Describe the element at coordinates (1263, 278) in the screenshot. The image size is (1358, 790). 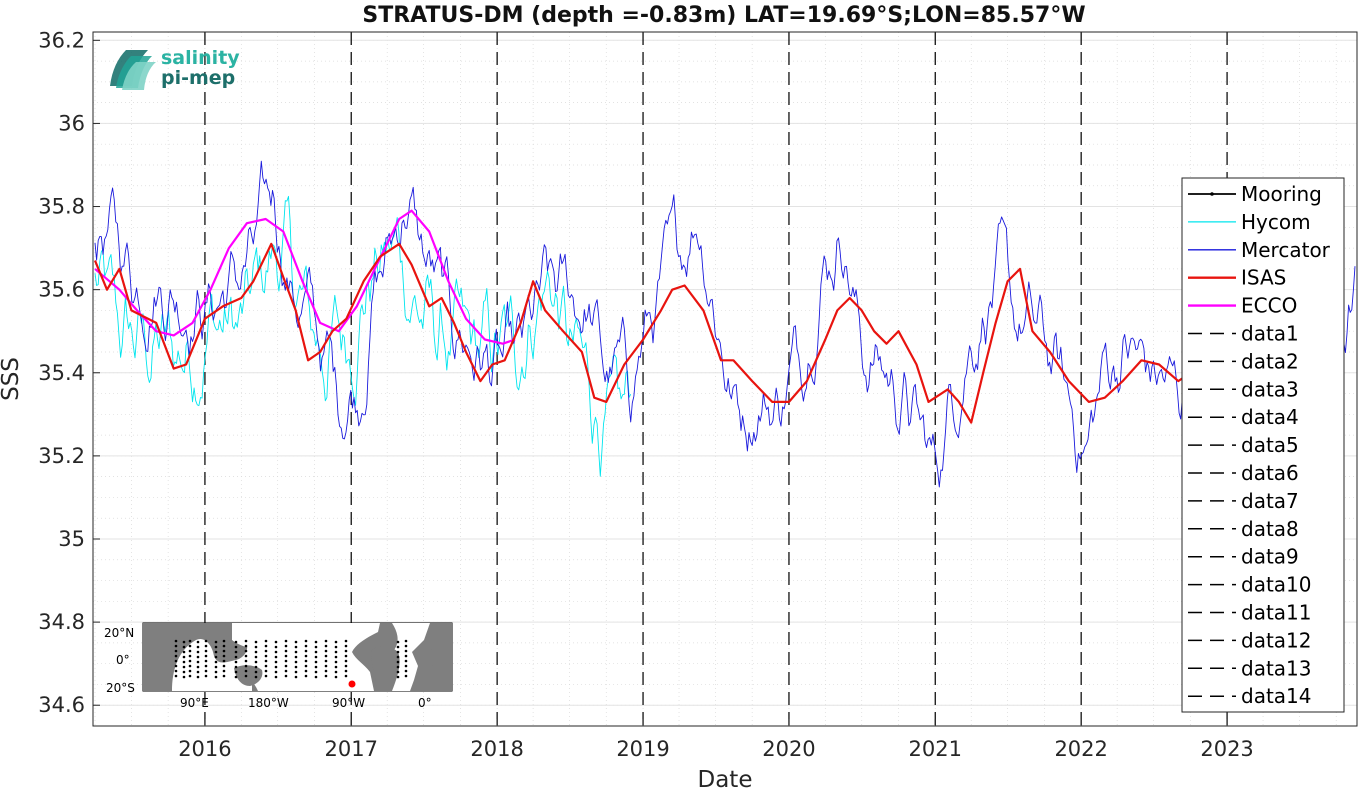
I see `legend-label: ISAS` at that location.